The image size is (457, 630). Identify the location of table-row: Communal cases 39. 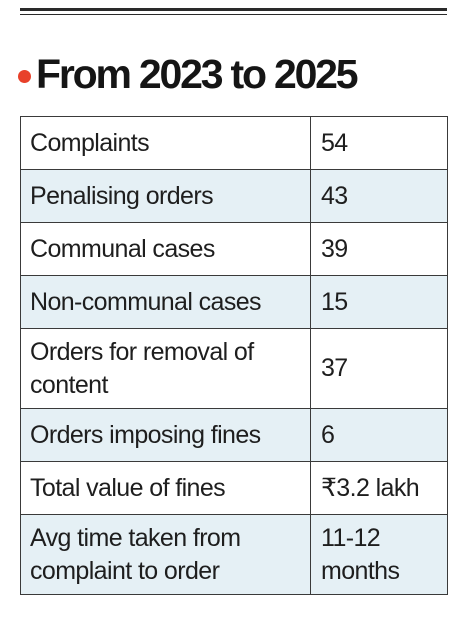
(234, 249).